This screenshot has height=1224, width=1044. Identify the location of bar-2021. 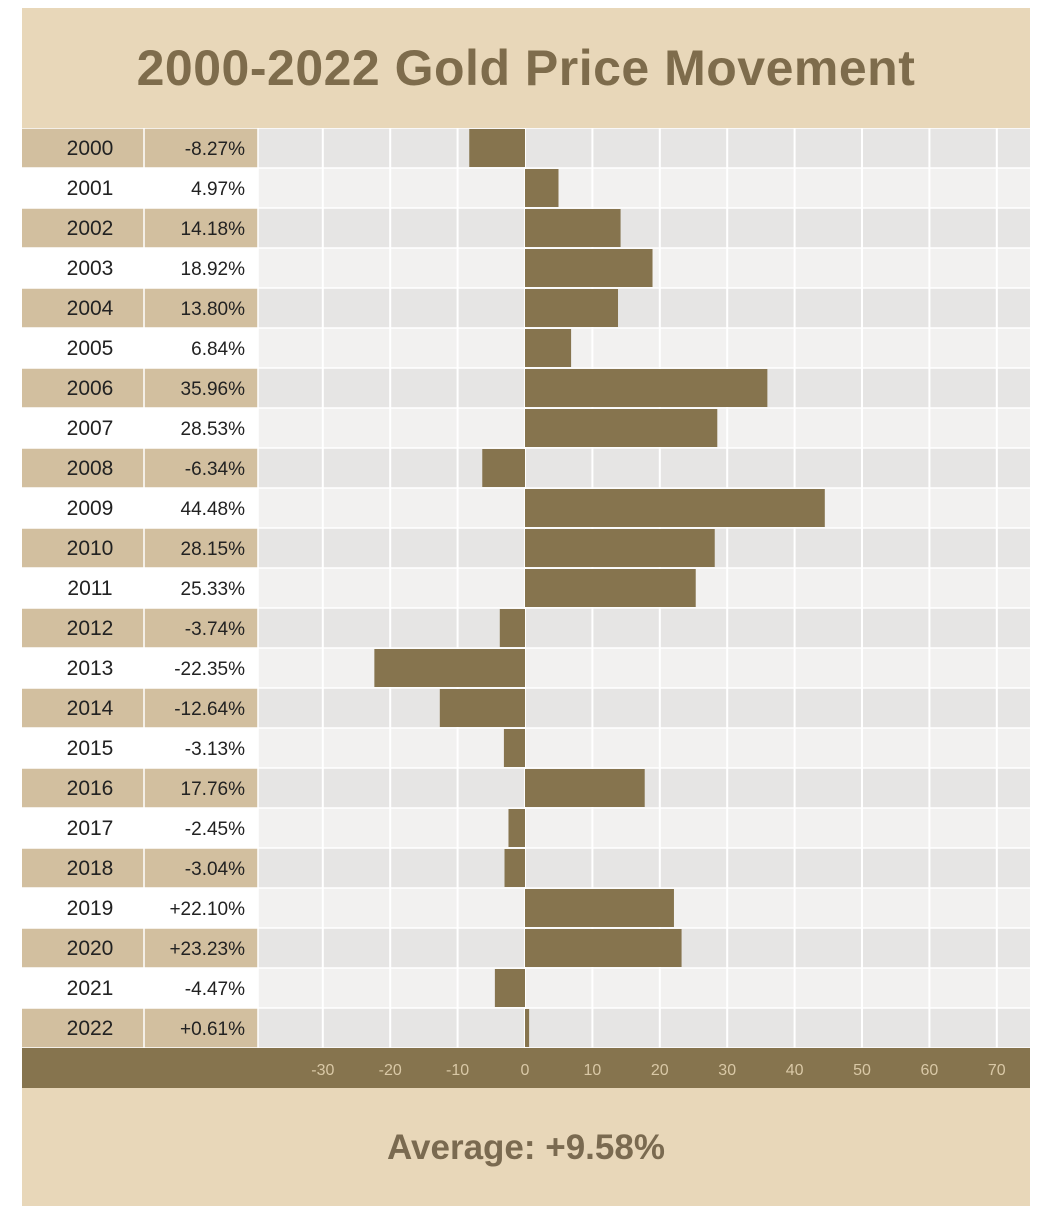
(509, 988).